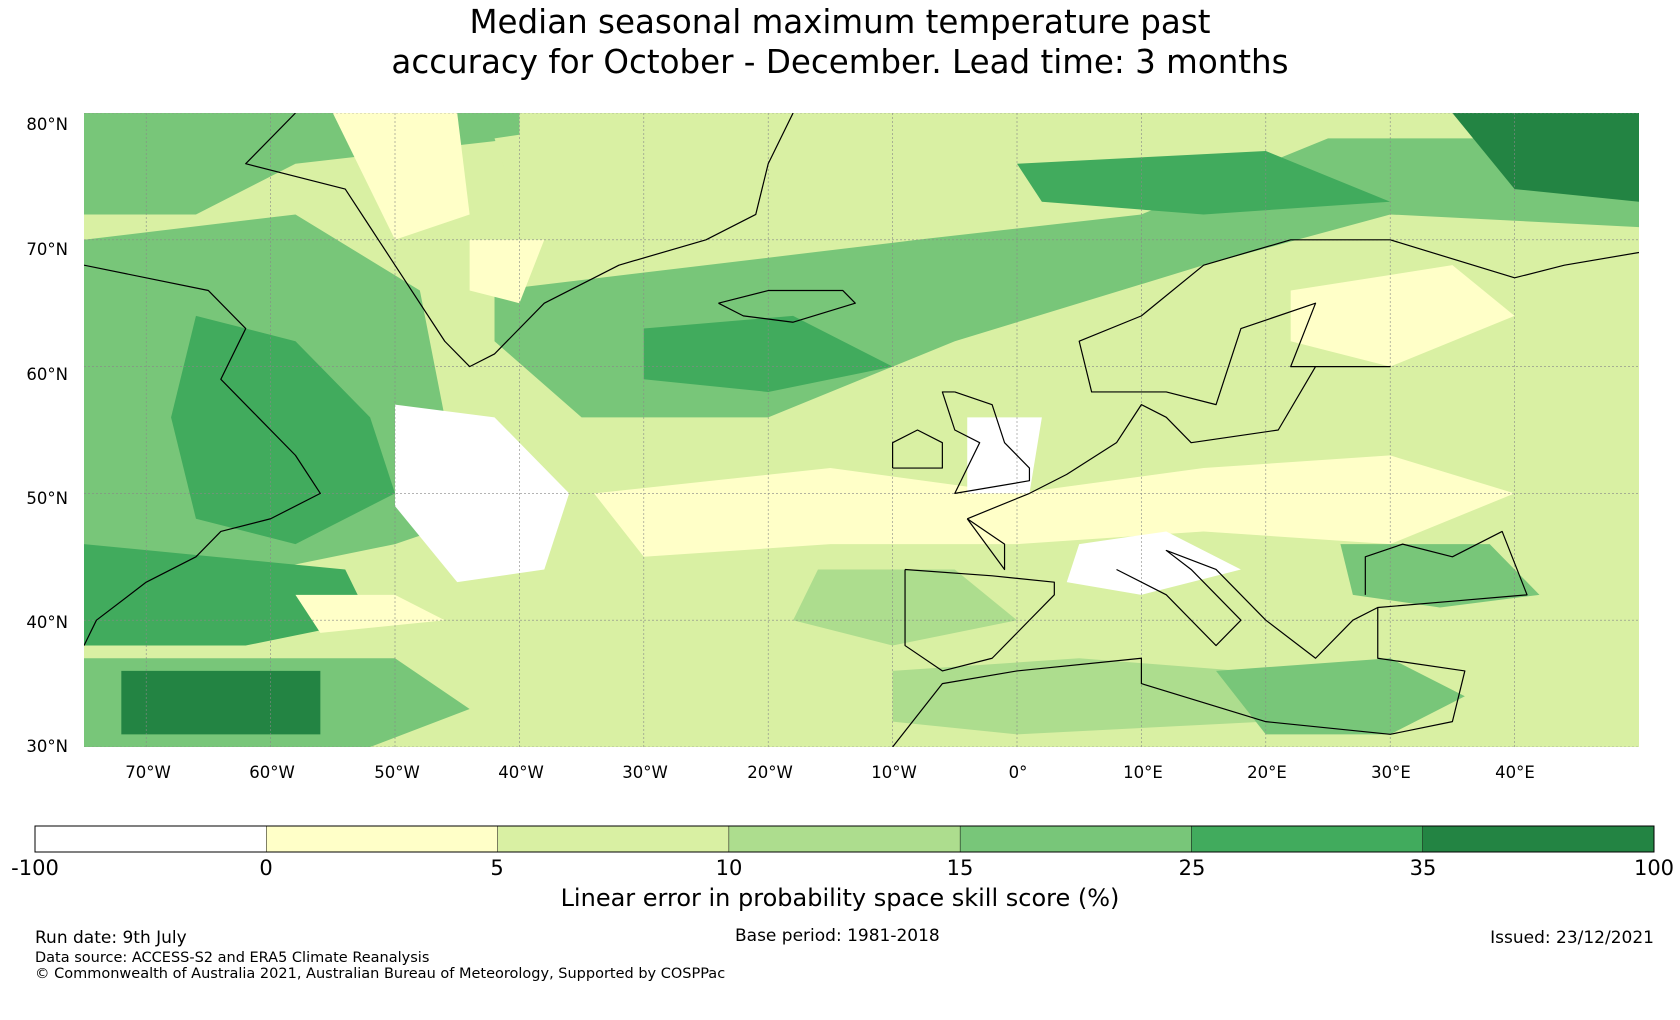  I want to click on france-coastline, so click(986, 544).